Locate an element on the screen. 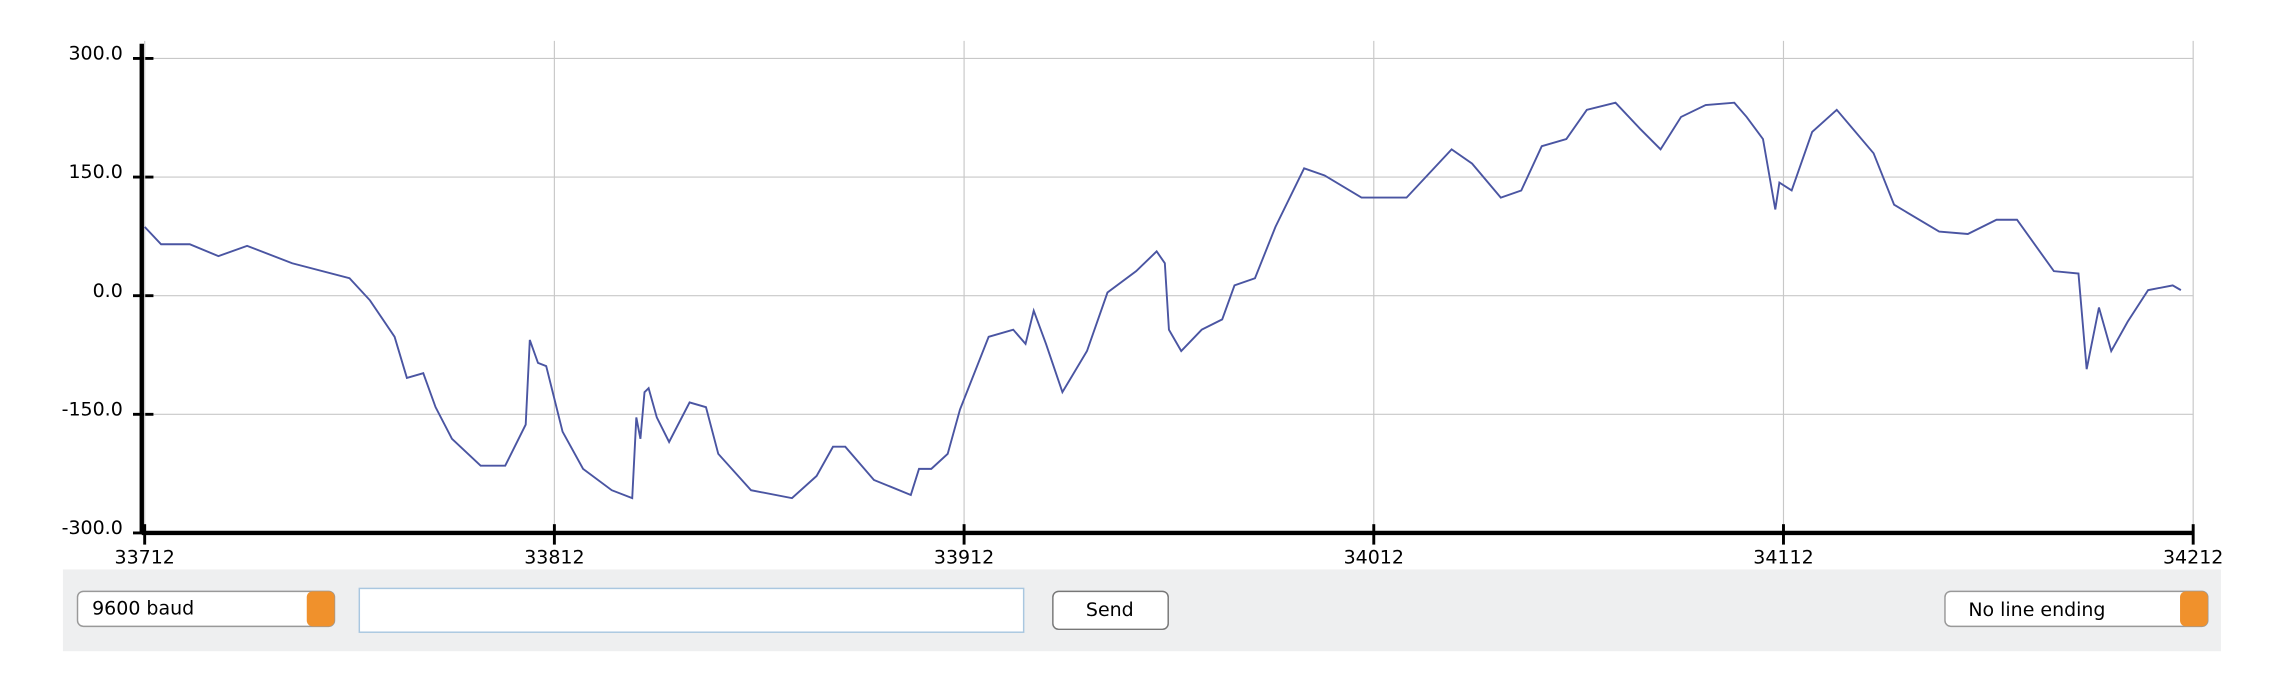 The height and width of the screenshot is (699, 2278). line-ending-label: No line ending is located at coordinates (2036, 610).